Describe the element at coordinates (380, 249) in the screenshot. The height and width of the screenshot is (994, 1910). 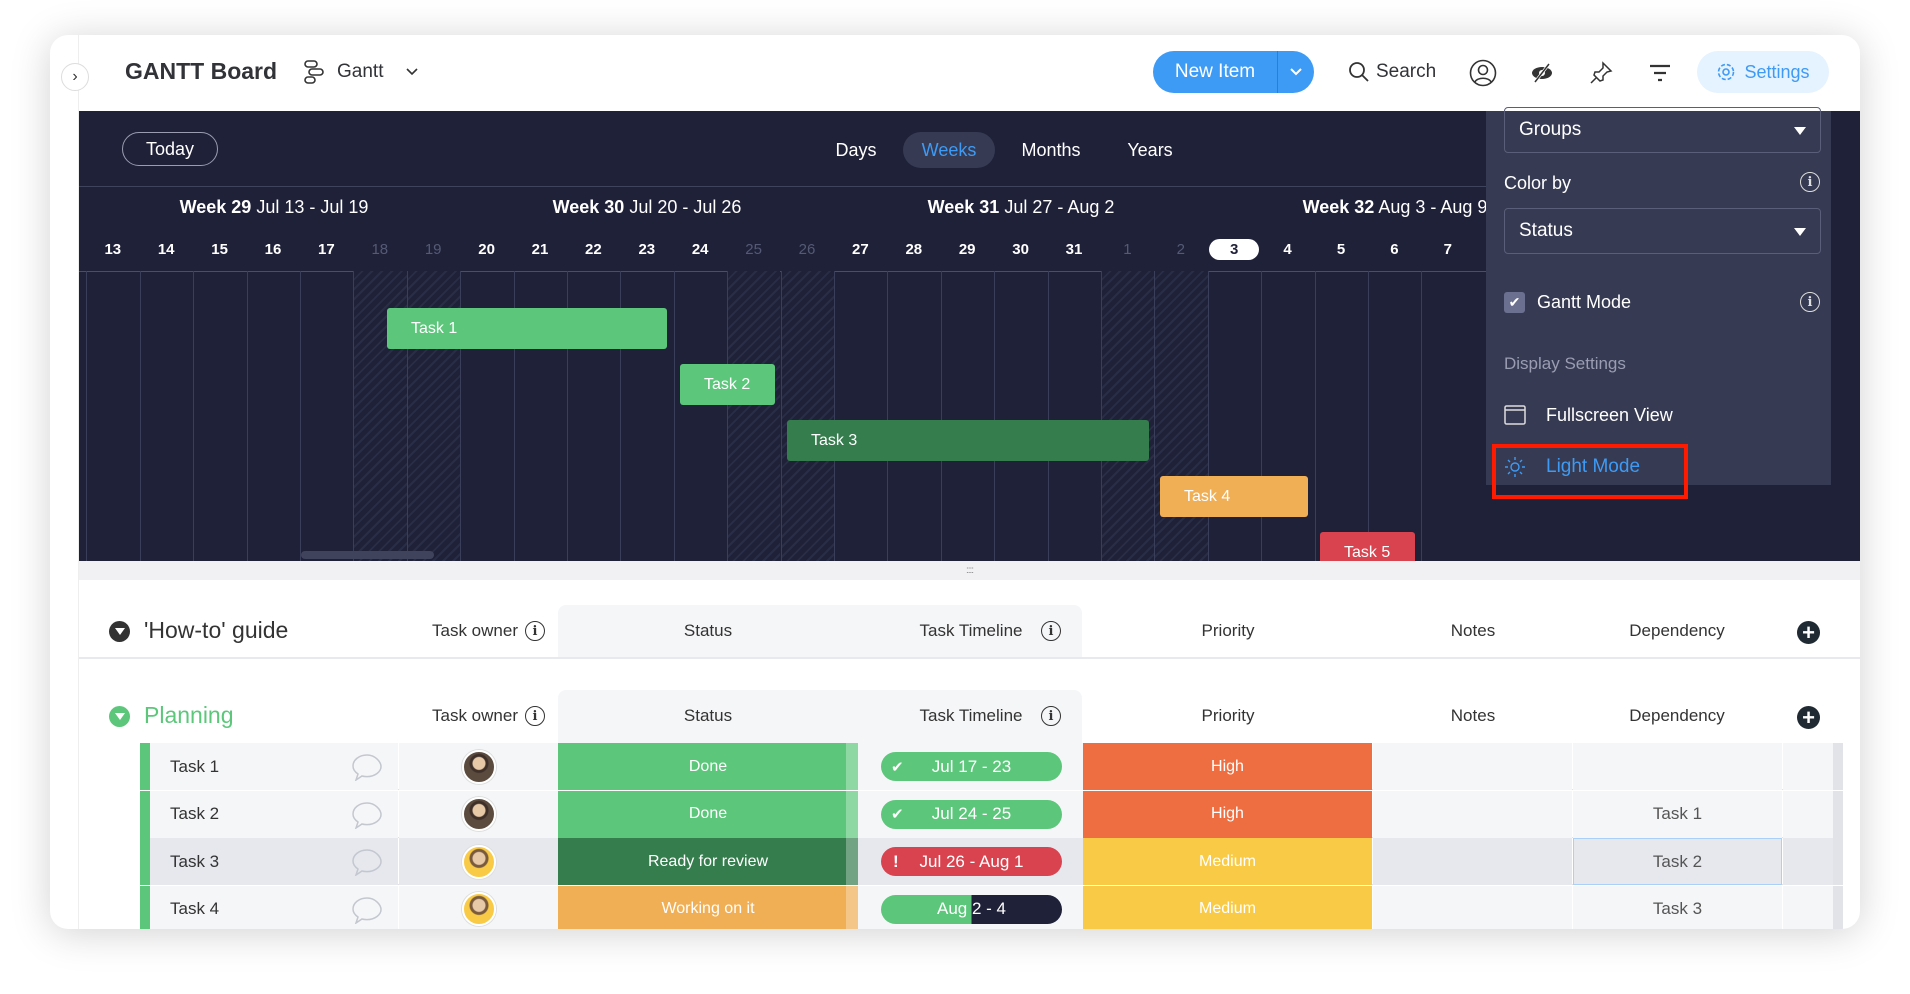
I see `day-number: 18` at that location.